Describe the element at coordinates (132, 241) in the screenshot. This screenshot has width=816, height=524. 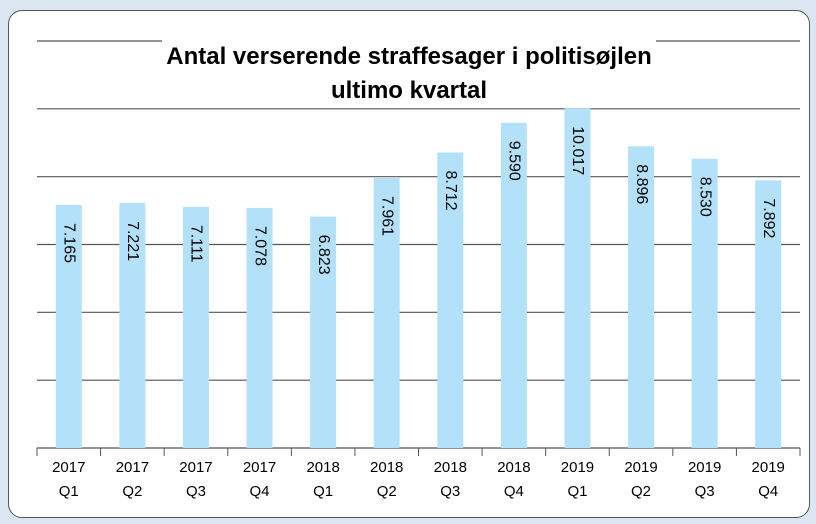
I see `data-label: 7.221` at that location.